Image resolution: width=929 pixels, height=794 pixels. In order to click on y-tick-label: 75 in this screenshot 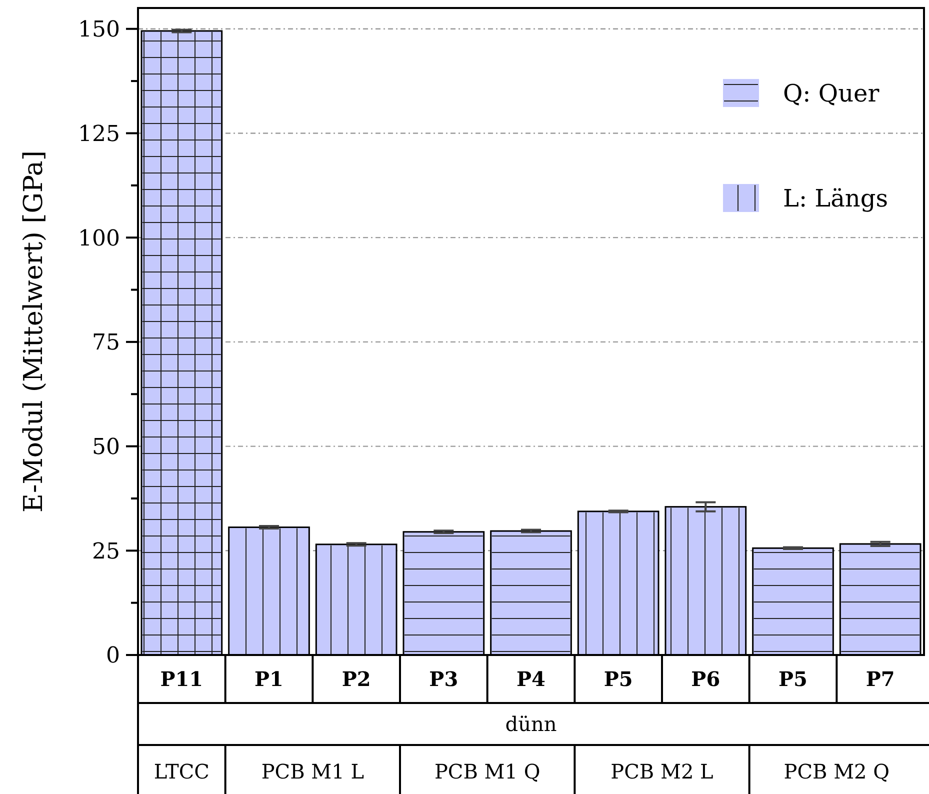, I will do `click(106, 343)`.